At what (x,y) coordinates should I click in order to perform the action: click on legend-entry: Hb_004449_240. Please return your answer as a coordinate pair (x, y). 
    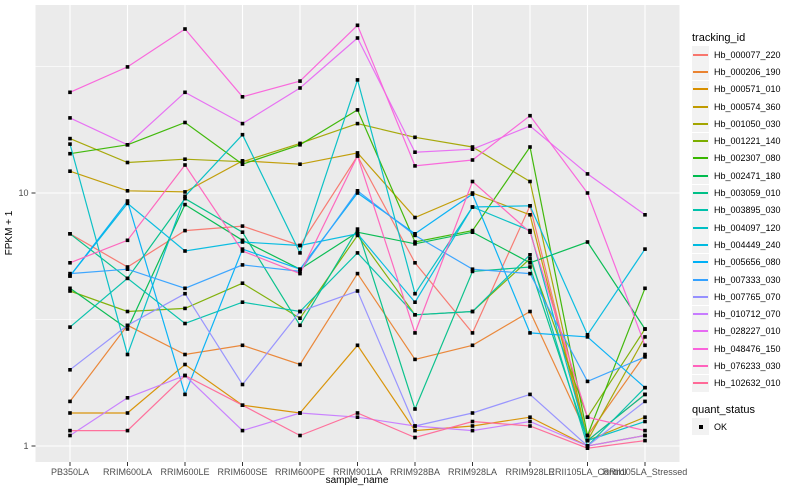
    Looking at the image, I should click on (743, 245).